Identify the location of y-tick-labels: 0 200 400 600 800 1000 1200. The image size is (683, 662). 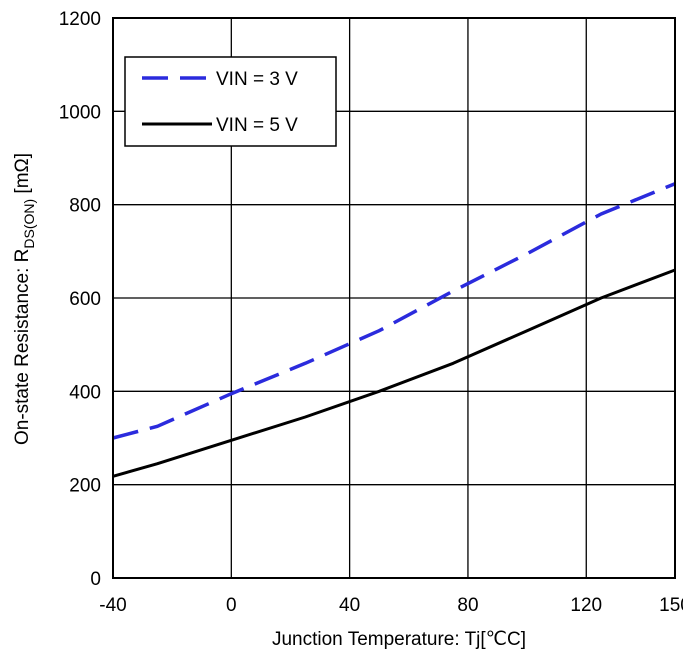
(80, 299).